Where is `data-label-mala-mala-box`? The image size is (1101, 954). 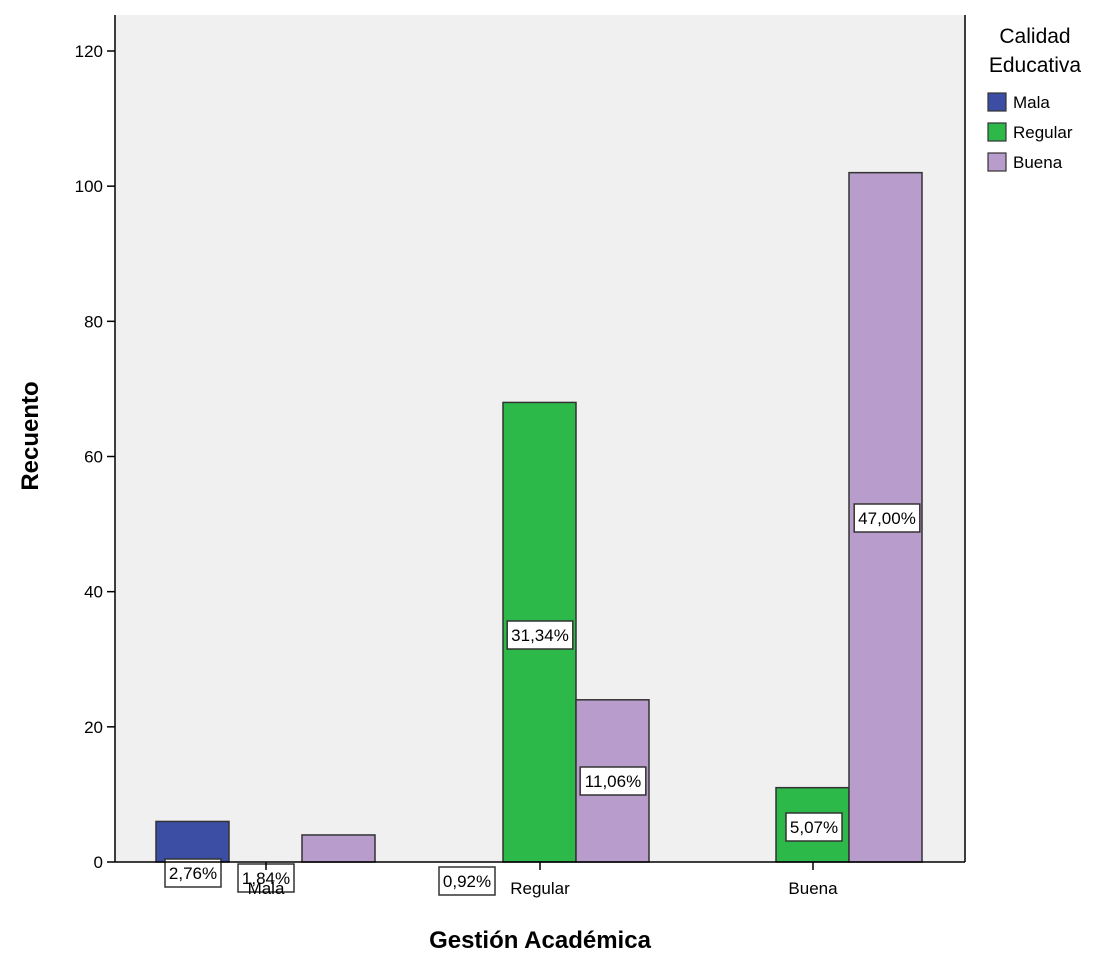 data-label-mala-mala-box is located at coordinates (193, 873).